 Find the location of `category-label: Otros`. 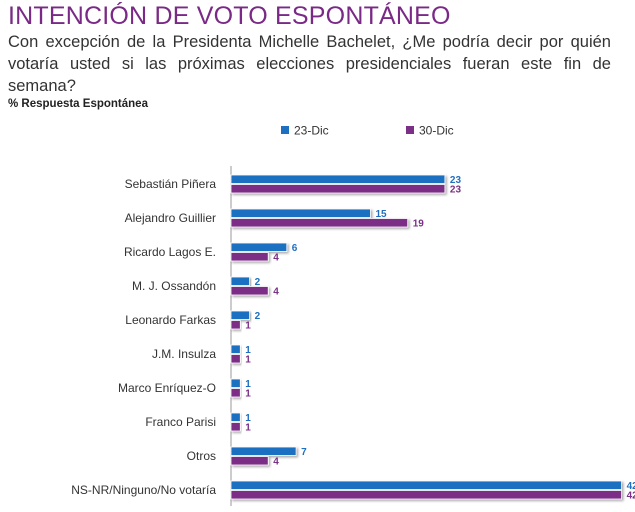

category-label: Otros is located at coordinates (201, 456).